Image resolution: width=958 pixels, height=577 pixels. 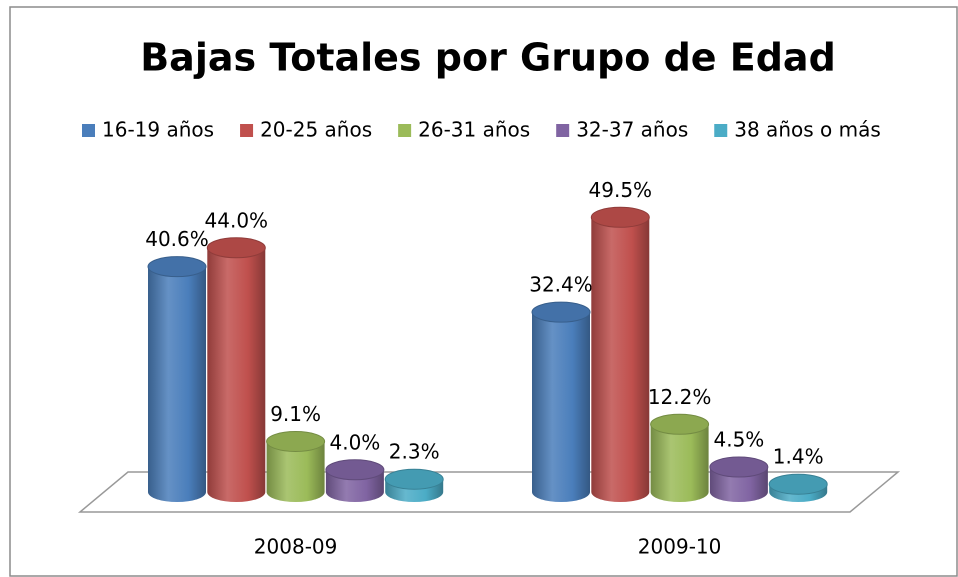 I want to click on x-tick-label: 2009-10, so click(x=680, y=547).